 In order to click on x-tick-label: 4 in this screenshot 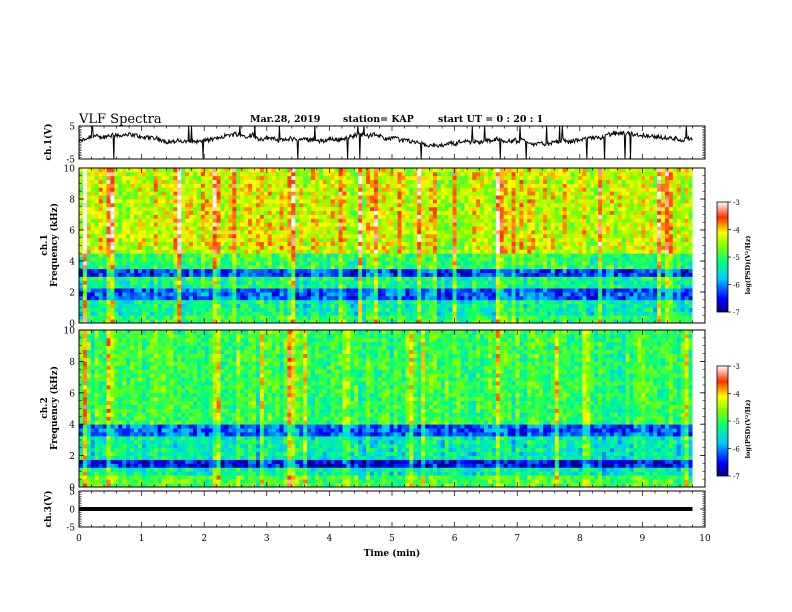, I will do `click(330, 539)`.